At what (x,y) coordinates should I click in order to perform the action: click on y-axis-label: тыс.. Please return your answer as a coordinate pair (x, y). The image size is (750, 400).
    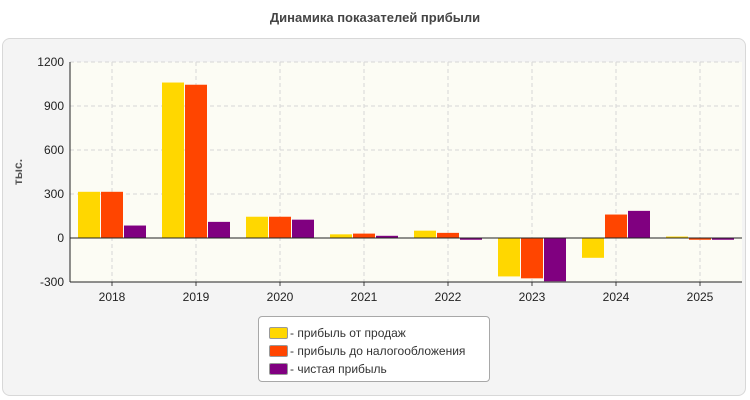
    Looking at the image, I should click on (18, 172).